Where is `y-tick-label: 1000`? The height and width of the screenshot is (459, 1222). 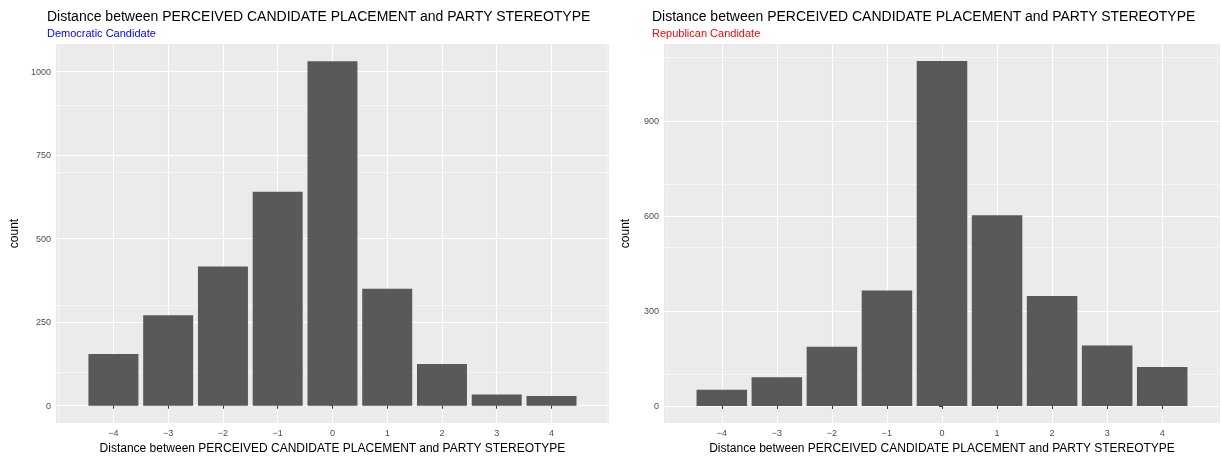 y-tick-label: 1000 is located at coordinates (40, 71).